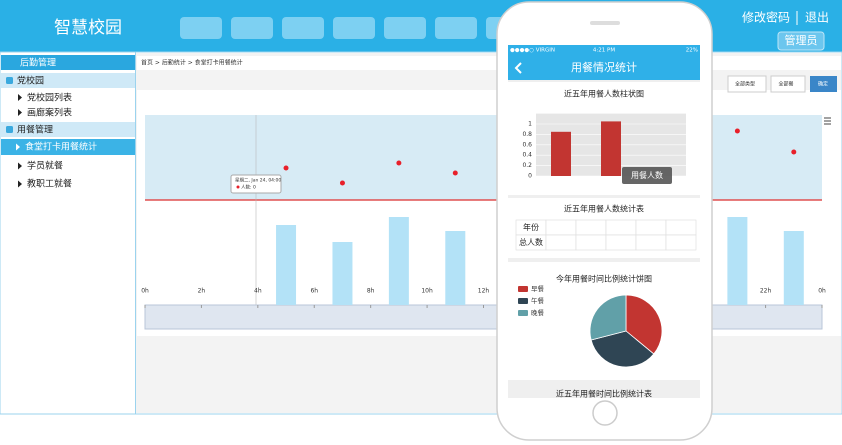 This screenshot has width=842, height=445. What do you see at coordinates (532, 51) in the screenshot?
I see `carrier: ●●●●○ VIRGIN` at bounding box center [532, 51].